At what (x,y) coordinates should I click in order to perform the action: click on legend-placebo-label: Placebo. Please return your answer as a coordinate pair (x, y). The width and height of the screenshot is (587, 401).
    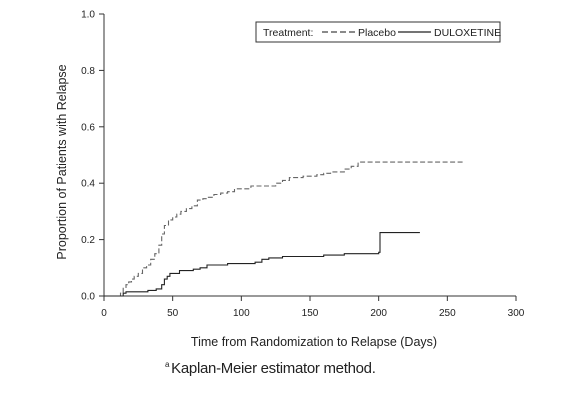
    Looking at the image, I should click on (377, 33).